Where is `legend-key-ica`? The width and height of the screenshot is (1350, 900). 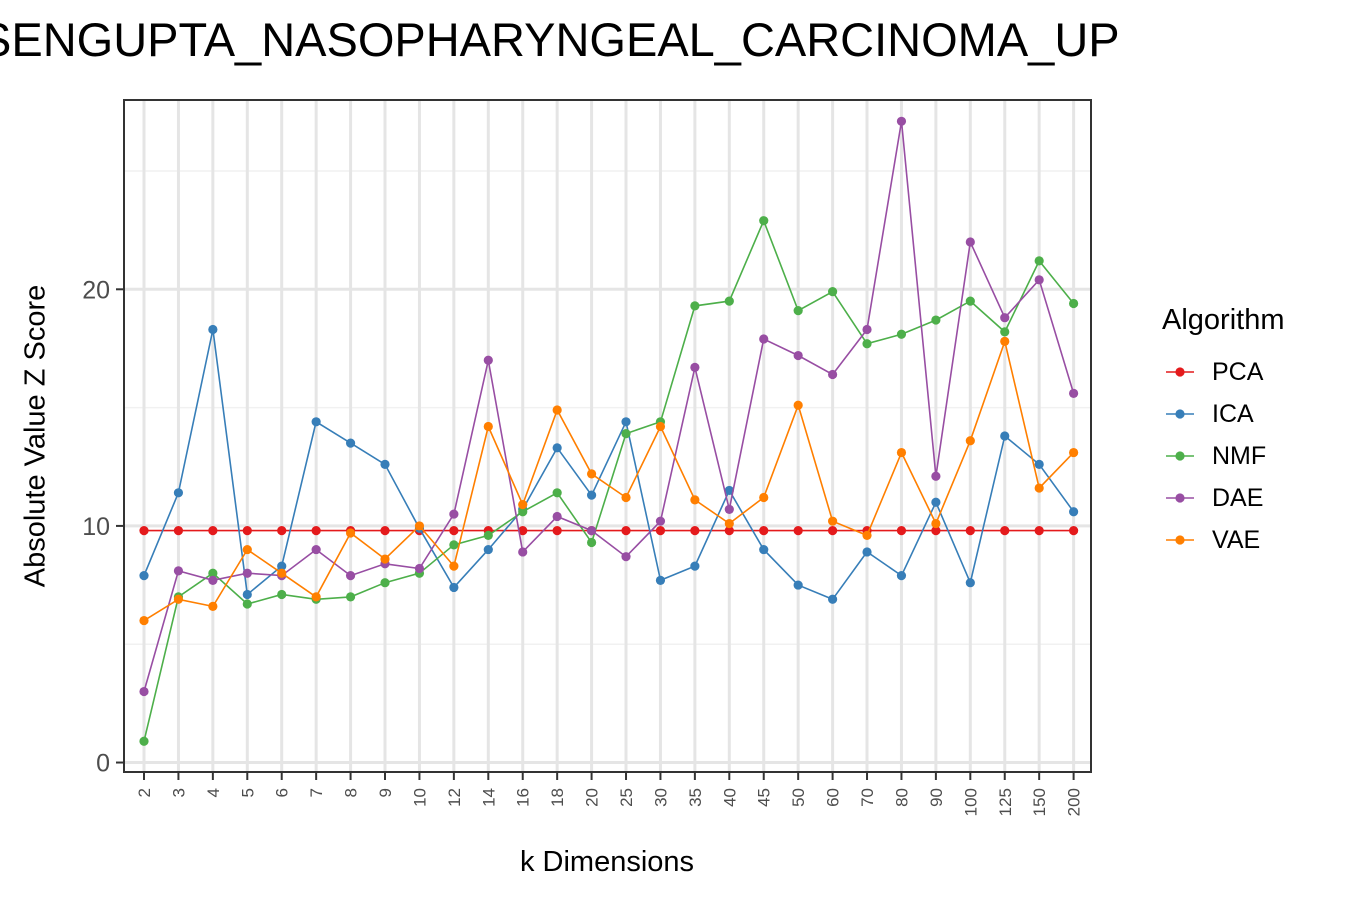
legend-key-ica is located at coordinates (1180, 414).